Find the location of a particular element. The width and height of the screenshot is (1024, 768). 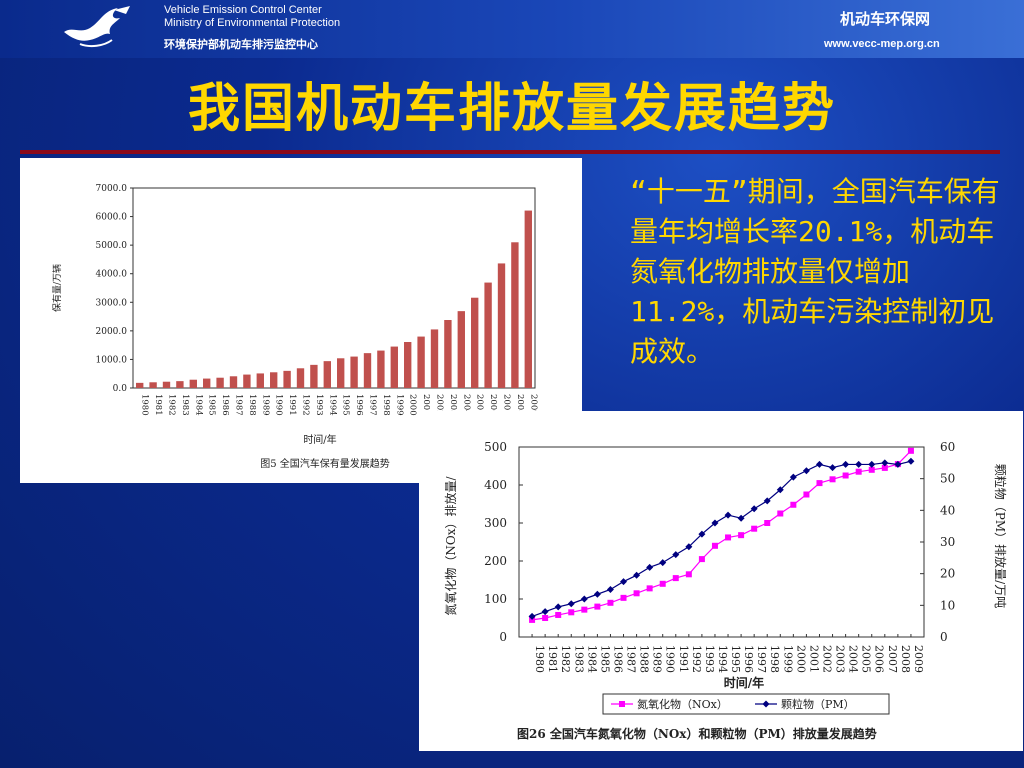

x-tick-label: 1980 is located at coordinates (539, 659).